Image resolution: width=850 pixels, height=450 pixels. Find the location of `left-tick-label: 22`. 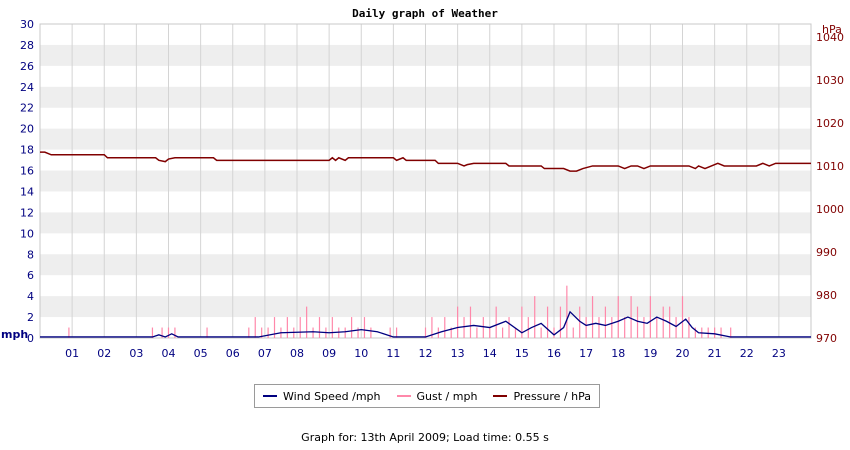

left-tick-label: 22 is located at coordinates (27, 108).